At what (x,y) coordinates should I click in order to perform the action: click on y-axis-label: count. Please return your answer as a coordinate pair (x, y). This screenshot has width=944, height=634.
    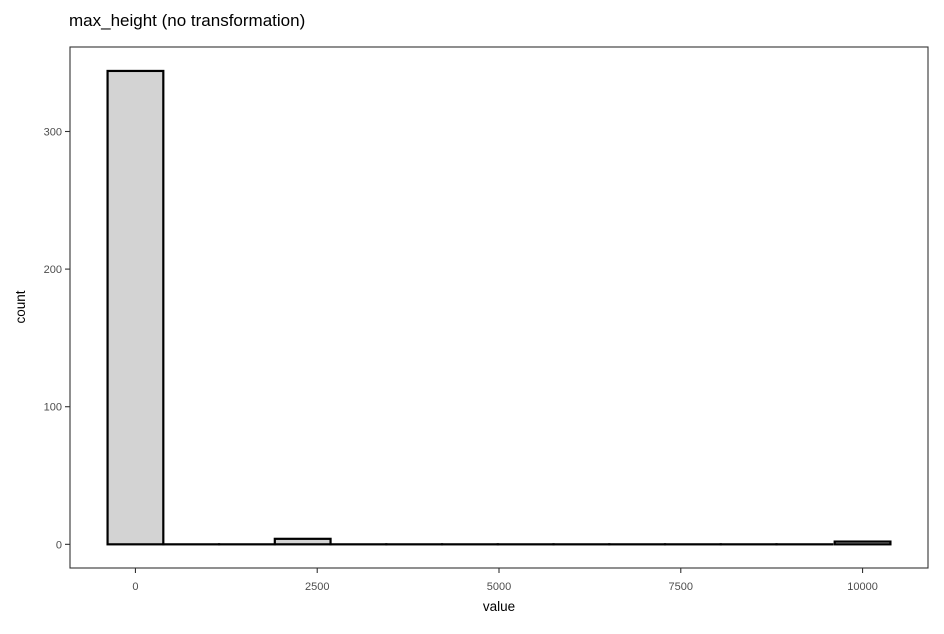
    Looking at the image, I should click on (20, 306).